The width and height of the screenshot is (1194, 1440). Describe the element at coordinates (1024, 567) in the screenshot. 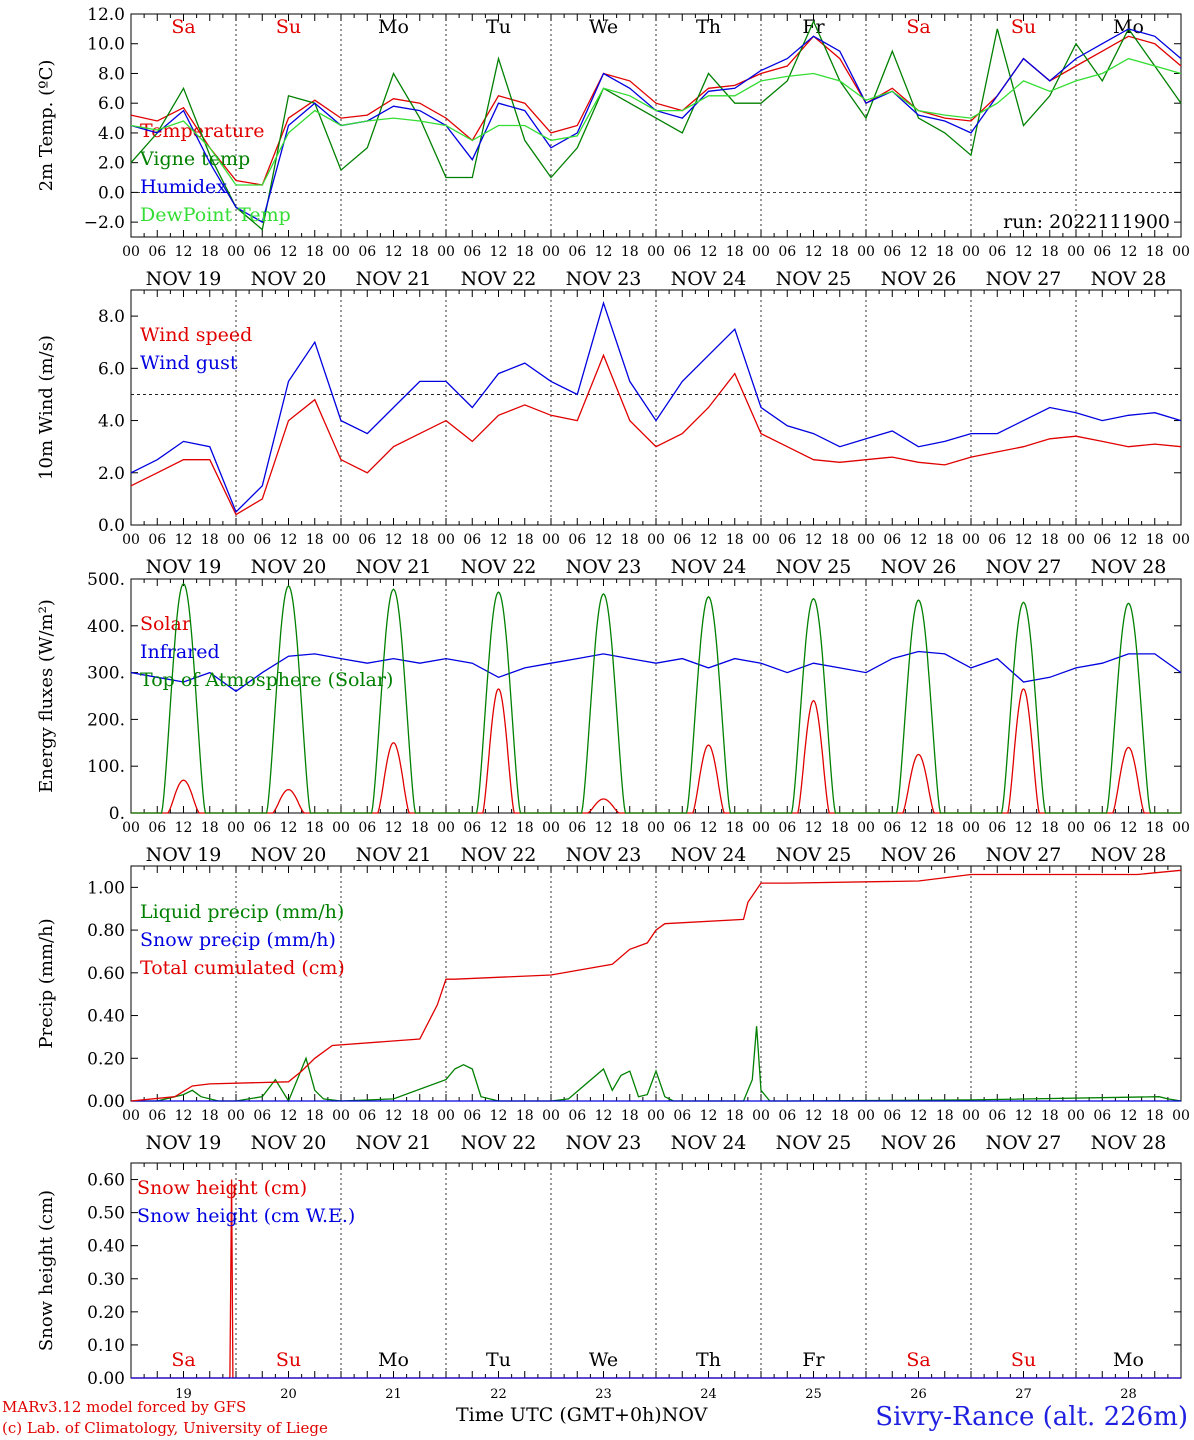

I see `day-label: NOV 27` at that location.